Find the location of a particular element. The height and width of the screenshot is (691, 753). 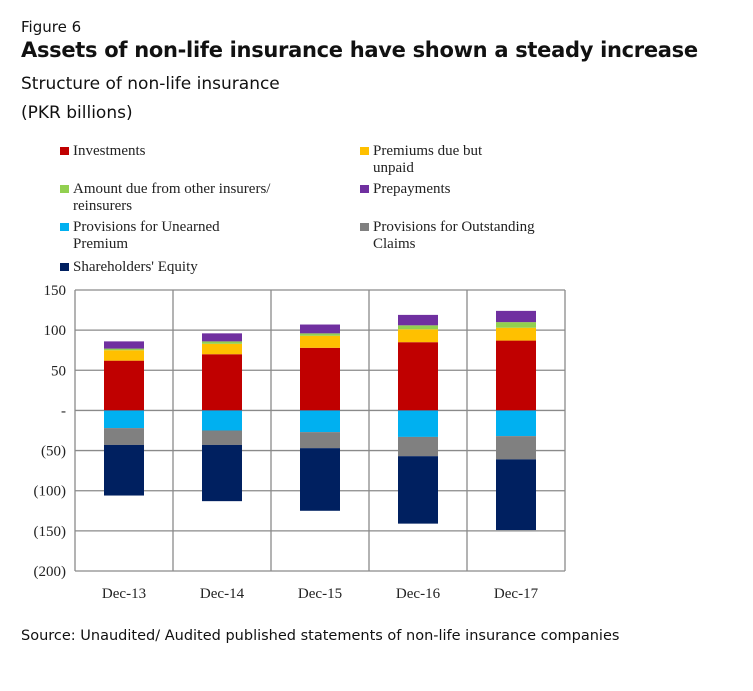

y-tick-label: 100 is located at coordinates (55, 331).